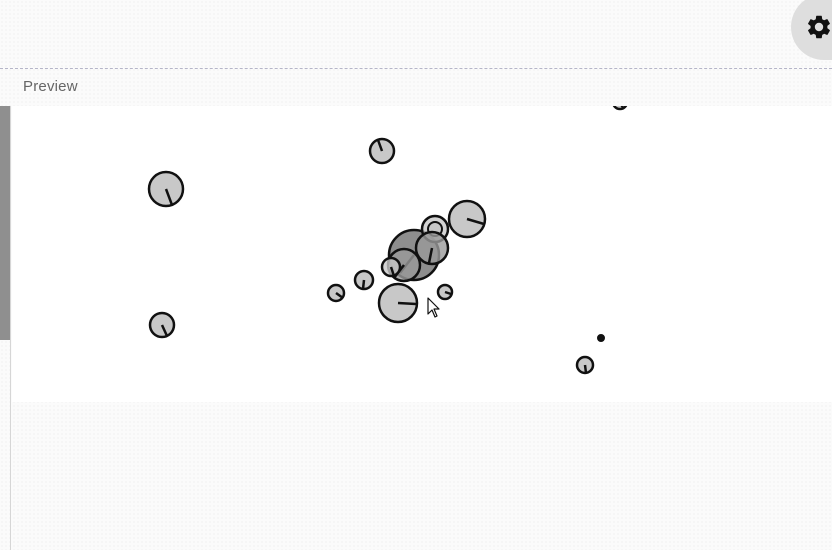 This screenshot has height=550, width=832. What do you see at coordinates (416, 68) in the screenshot?
I see `section-divider` at bounding box center [416, 68].